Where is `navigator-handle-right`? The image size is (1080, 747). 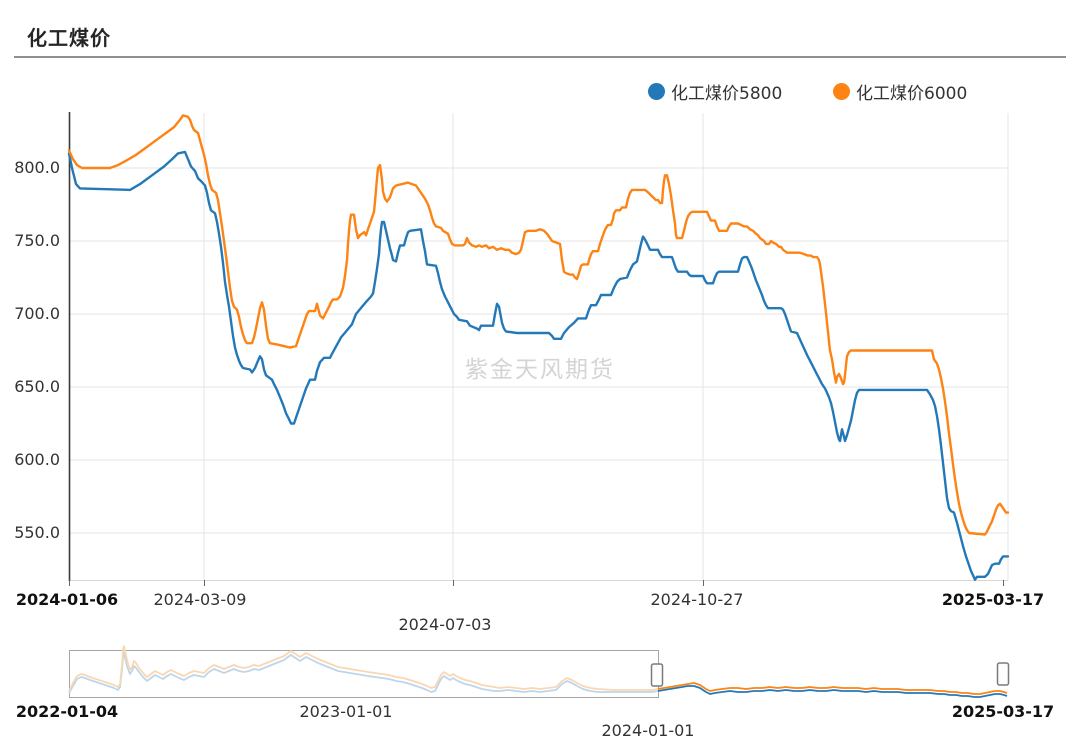
navigator-handle-right is located at coordinates (1003, 674).